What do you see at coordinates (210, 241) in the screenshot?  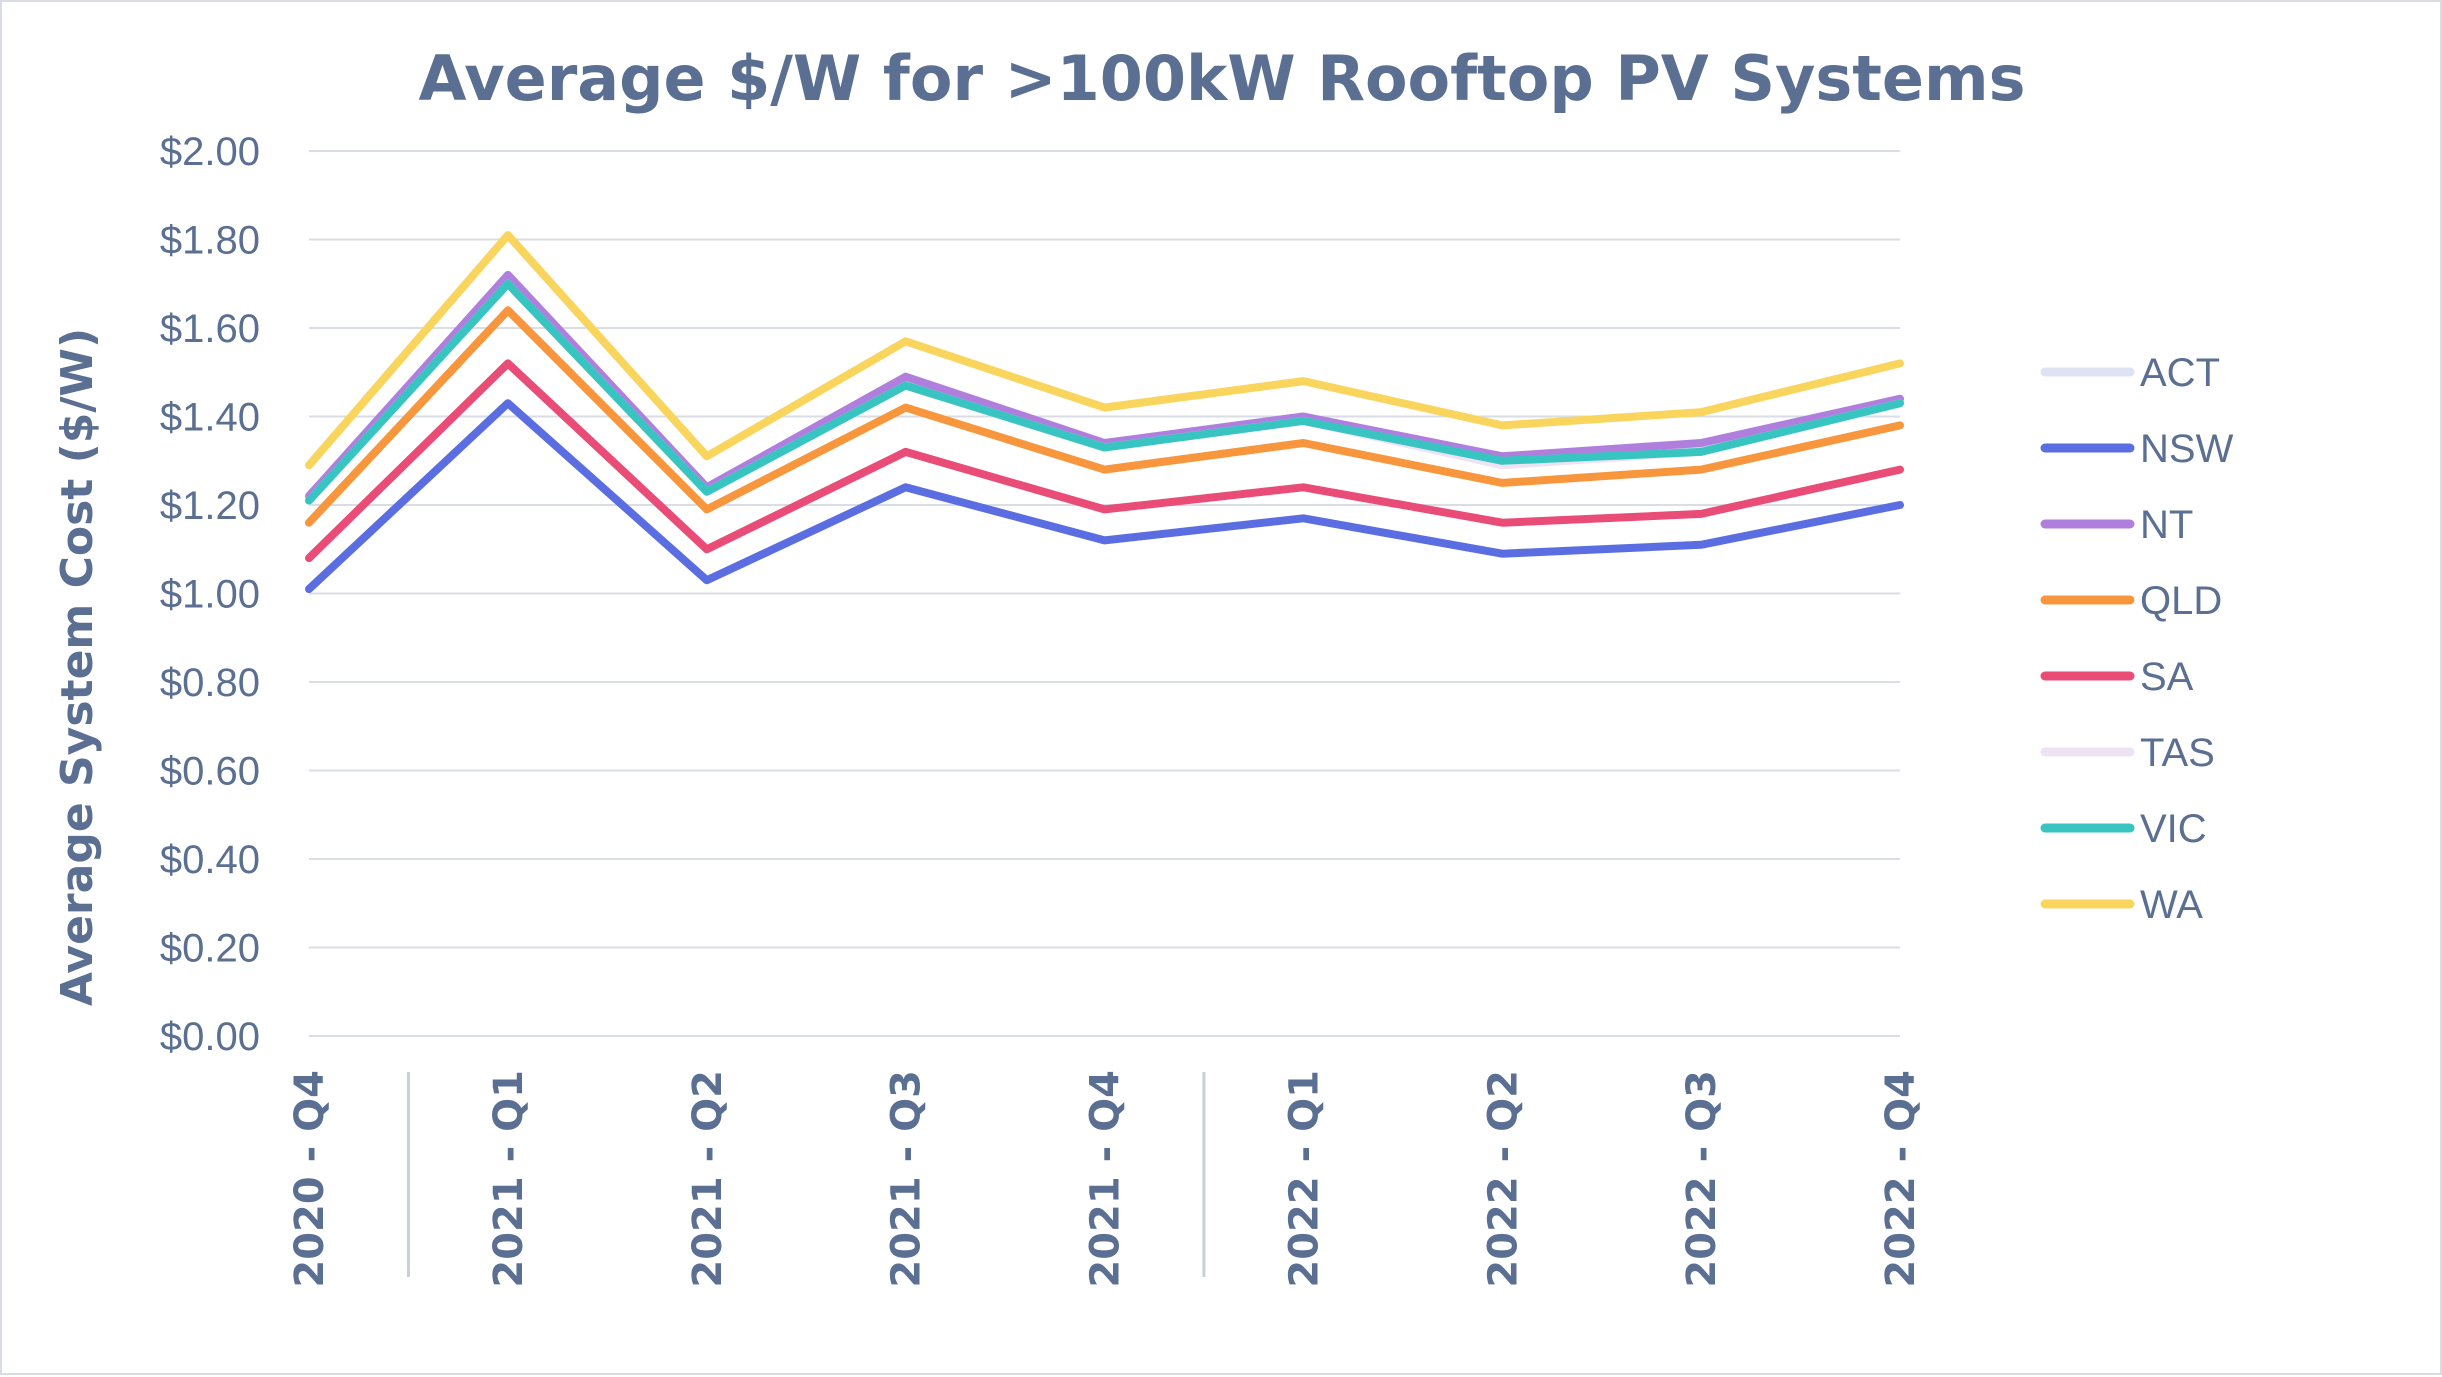 I see `y-tick-label: $1.80` at bounding box center [210, 241].